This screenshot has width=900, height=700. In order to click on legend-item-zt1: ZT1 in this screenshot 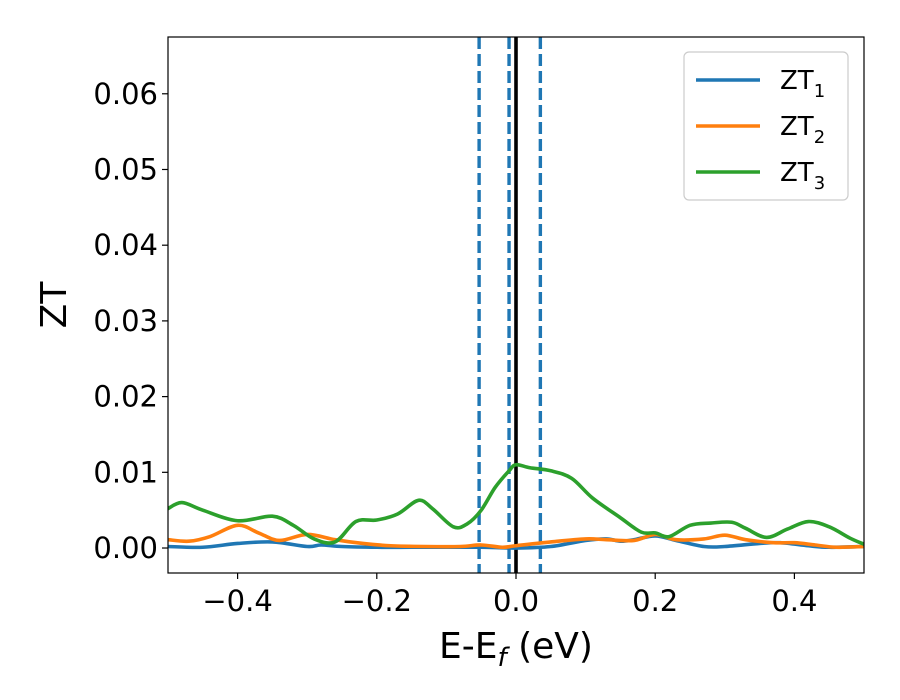, I will do `click(760, 84)`.